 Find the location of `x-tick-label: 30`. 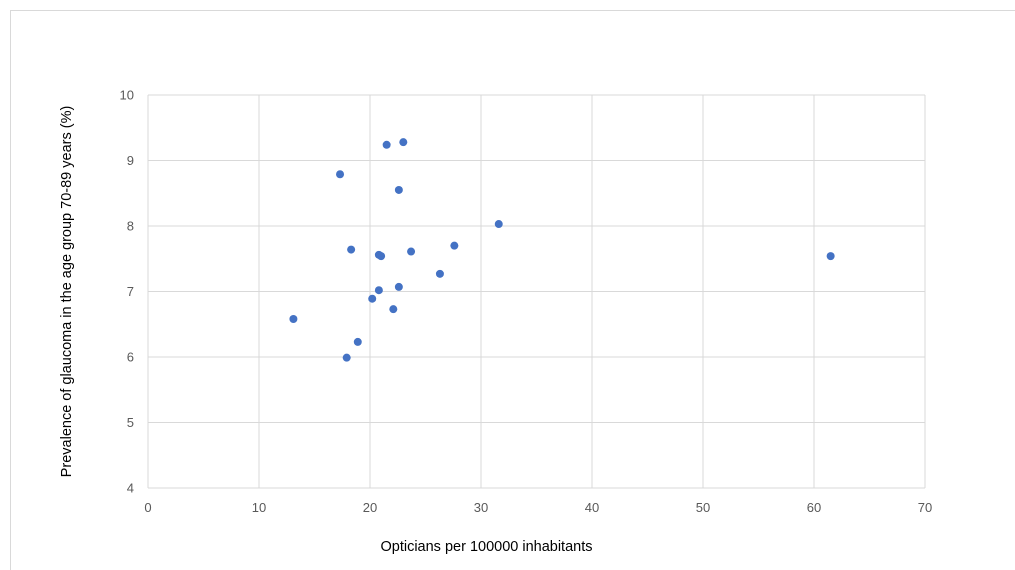

x-tick-label: 30 is located at coordinates (481, 507).